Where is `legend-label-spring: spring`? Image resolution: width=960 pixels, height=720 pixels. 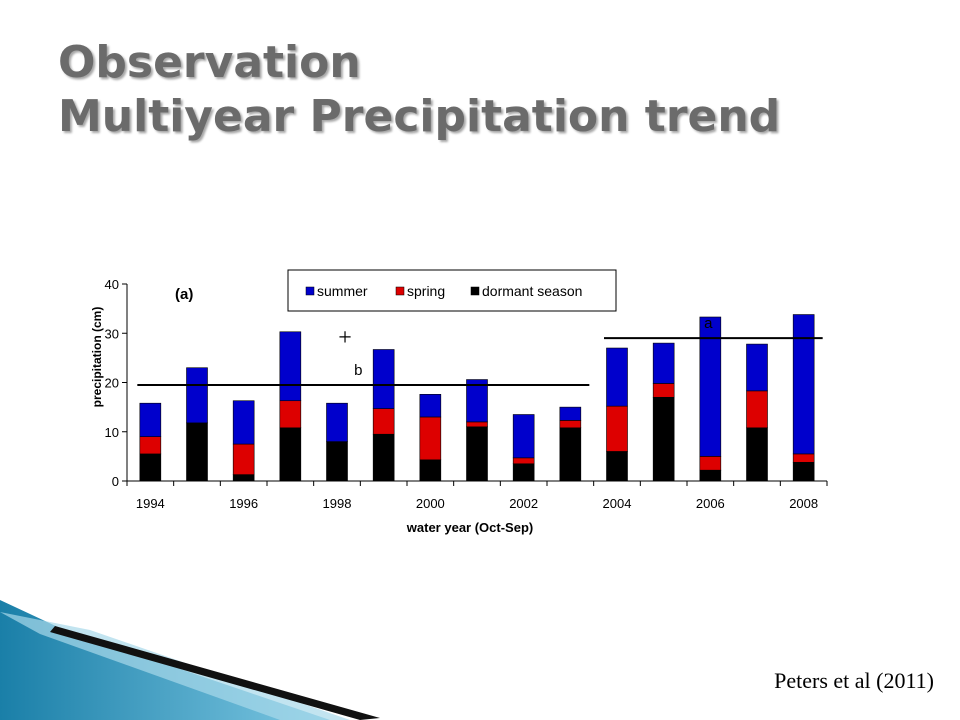
legend-label-spring: spring is located at coordinates (426, 291).